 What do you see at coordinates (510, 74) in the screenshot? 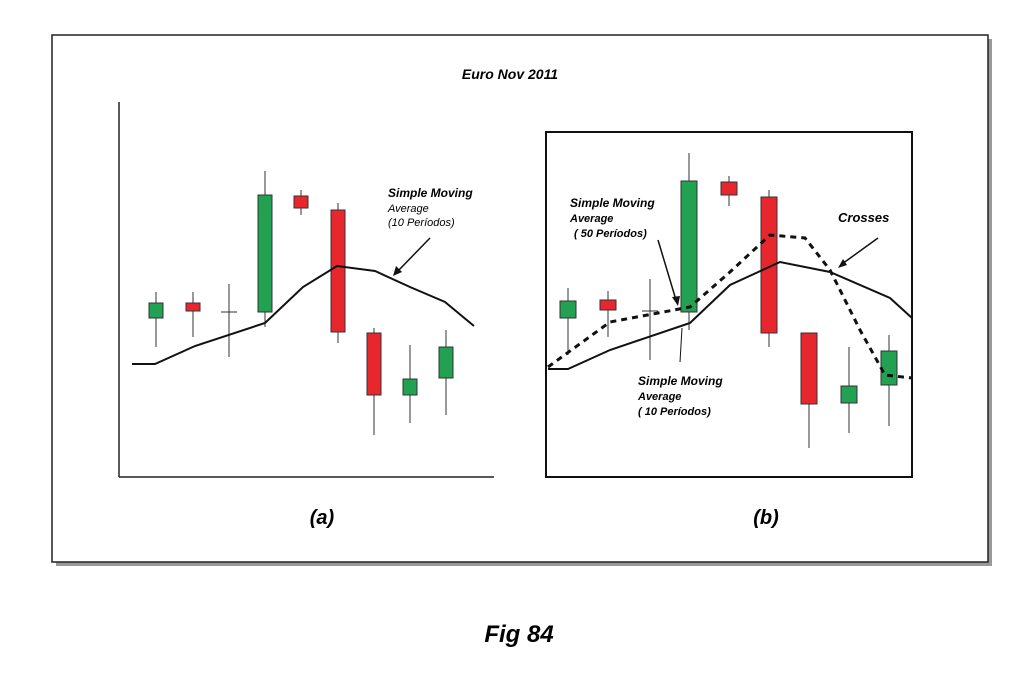
I see `title: Euro Nov 2011` at bounding box center [510, 74].